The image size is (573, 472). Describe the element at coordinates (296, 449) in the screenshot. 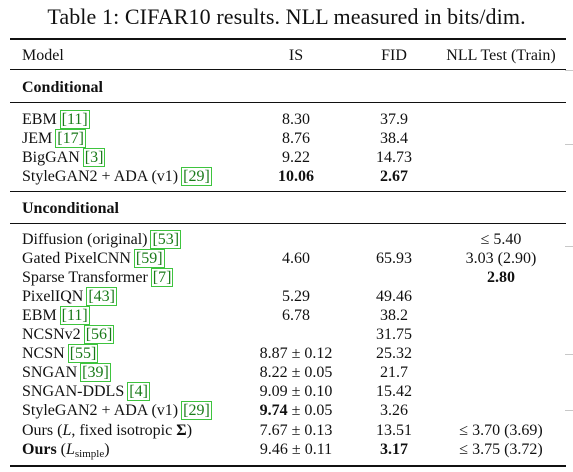

I see `is-cell: 9.46 ± 0.11` at that location.